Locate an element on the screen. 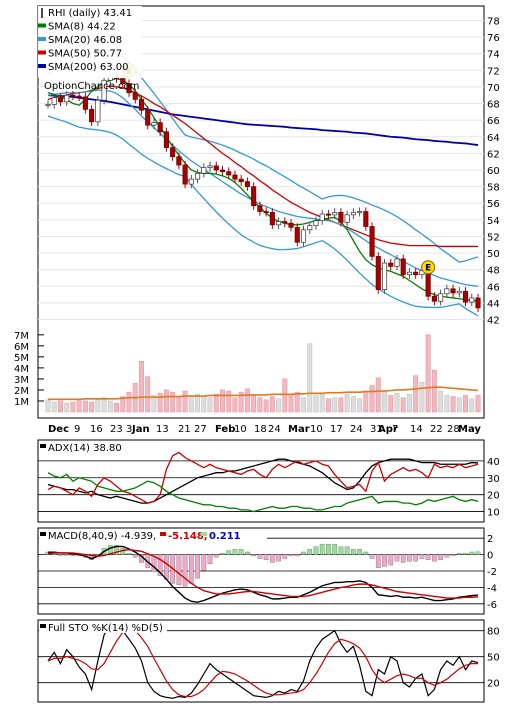 Image resolution: width=526 pixels, height=706 pixels. macd-hist-swatch is located at coordinates (204, 534).